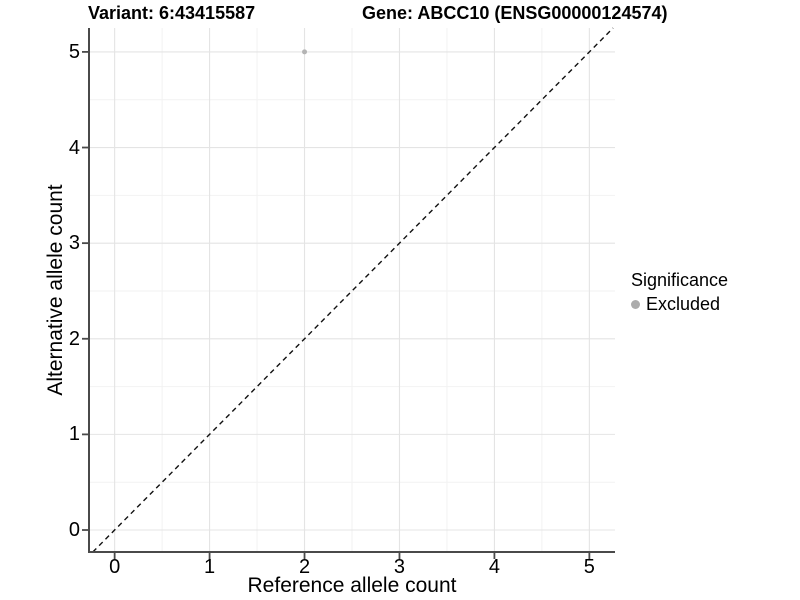  I want to click on x-tick-label: 3, so click(399, 567).